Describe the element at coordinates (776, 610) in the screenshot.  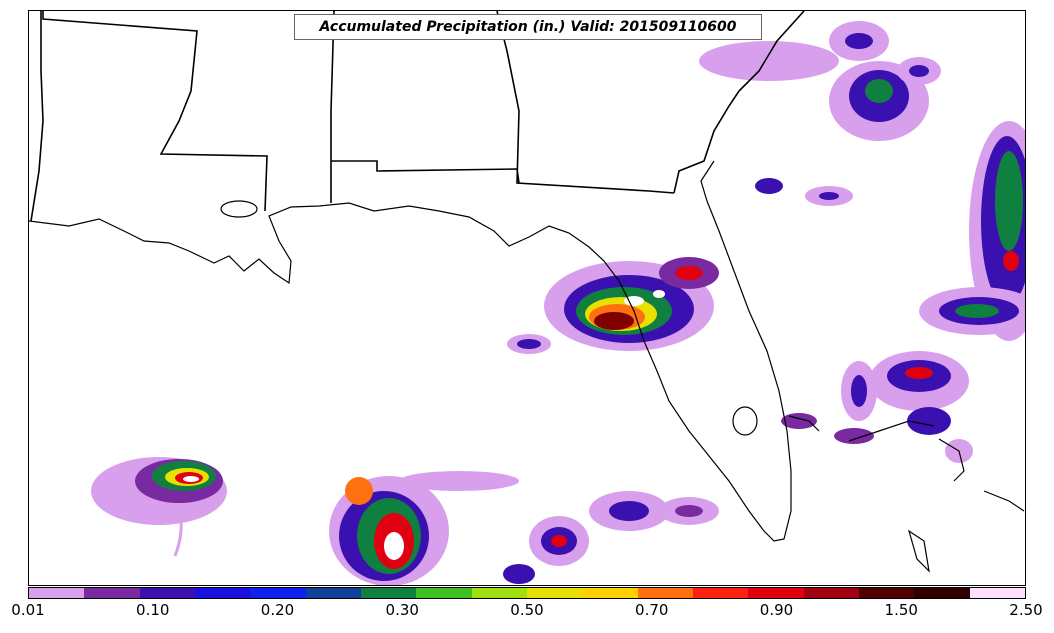
I see `colorbar-tick-label: 0.90` at that location.